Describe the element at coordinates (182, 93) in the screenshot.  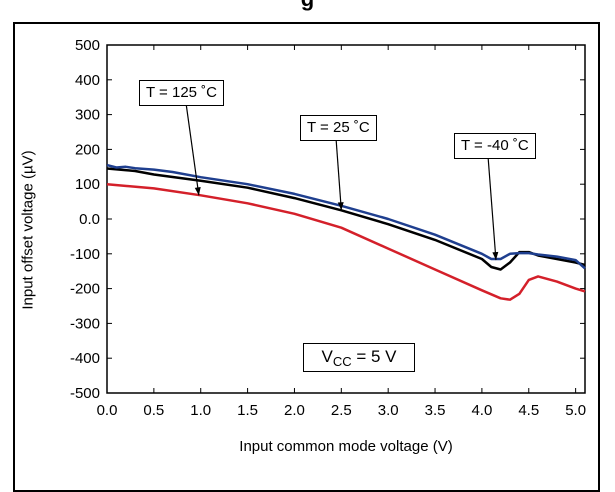
I see `annotation-t125: T = 125 ˚C` at that location.